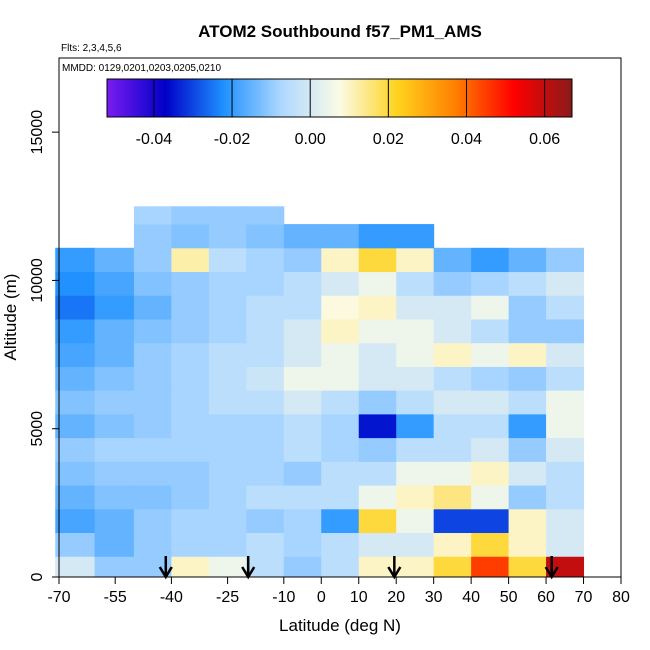 This screenshot has width=650, height=650. What do you see at coordinates (340, 31) in the screenshot?
I see `chart-title: ATOM2 Southbound f57_PM1_AMS` at bounding box center [340, 31].